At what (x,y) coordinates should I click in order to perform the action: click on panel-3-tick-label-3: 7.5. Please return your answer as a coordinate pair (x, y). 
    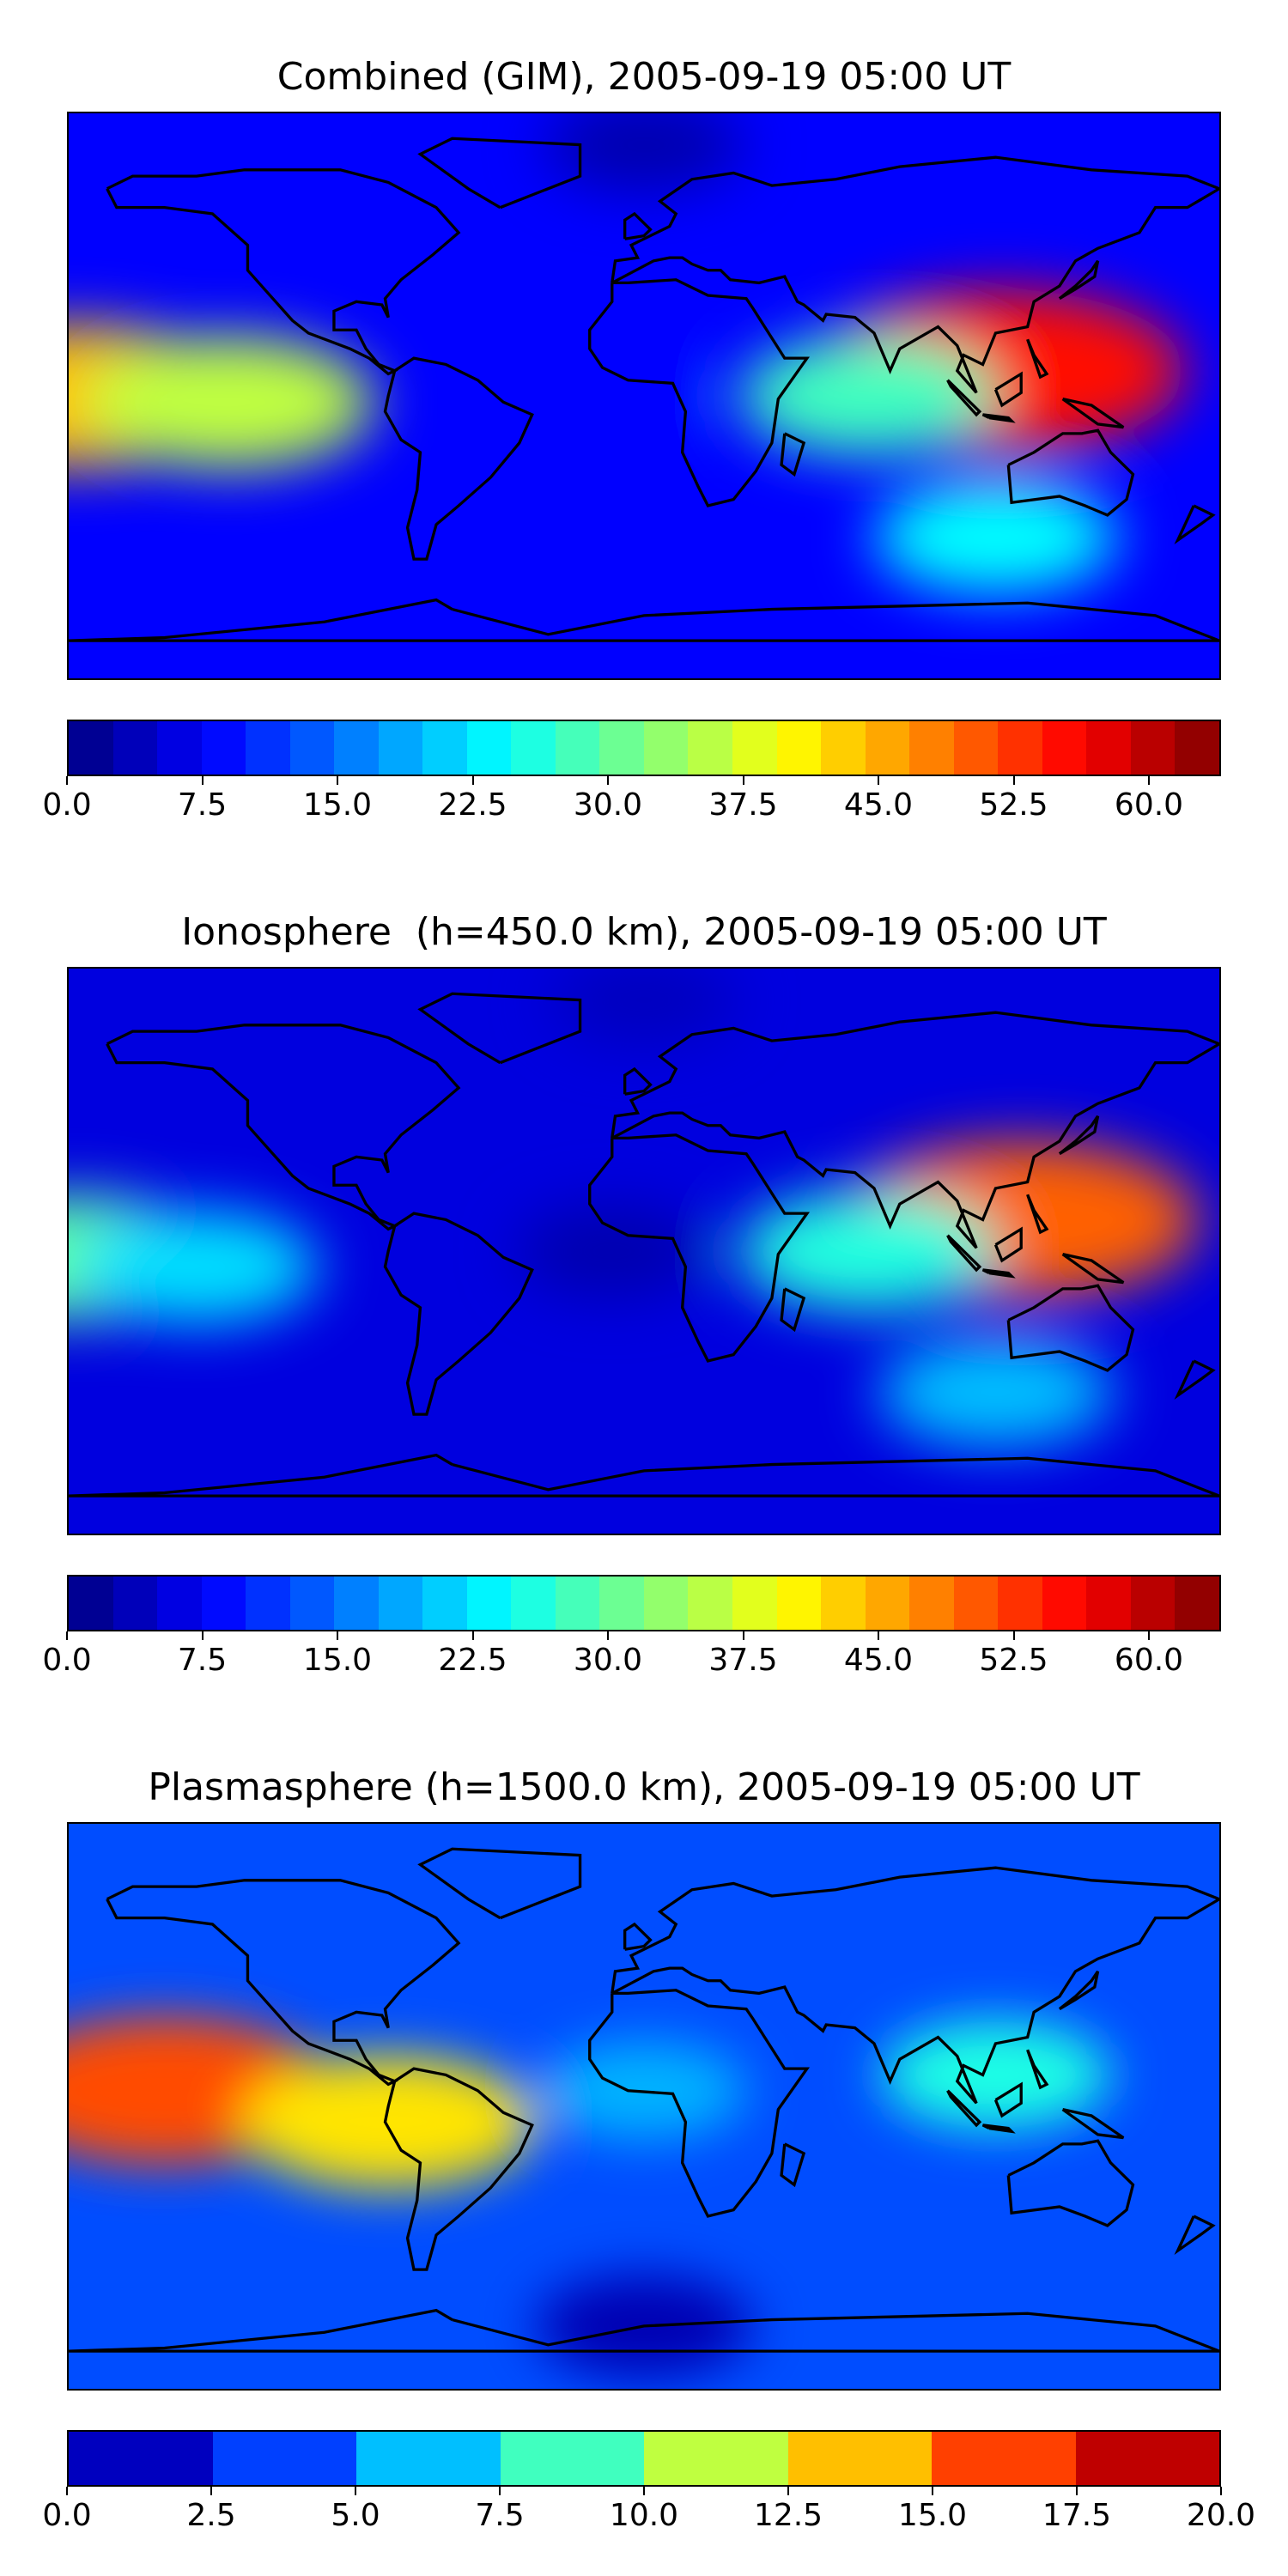
    Looking at the image, I should click on (500, 2515).